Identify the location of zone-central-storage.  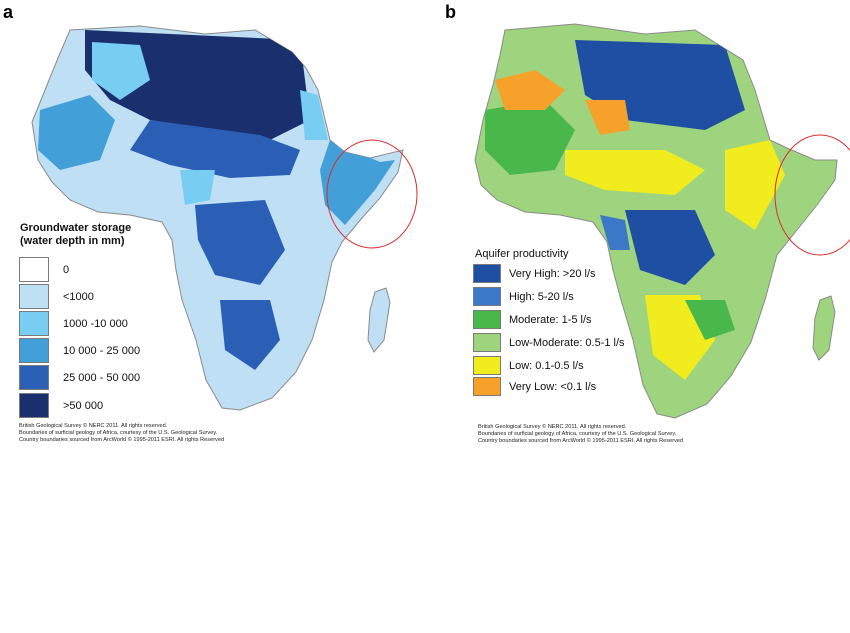
(197, 187).